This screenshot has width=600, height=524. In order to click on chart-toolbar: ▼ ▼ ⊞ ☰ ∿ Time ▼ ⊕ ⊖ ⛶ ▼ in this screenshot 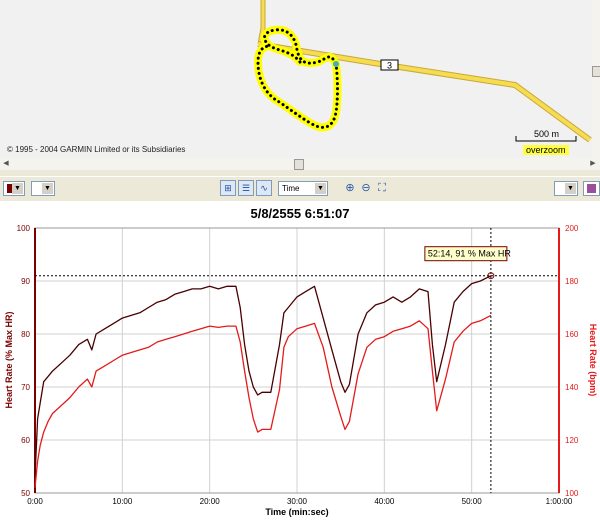, I will do `click(300, 189)`.